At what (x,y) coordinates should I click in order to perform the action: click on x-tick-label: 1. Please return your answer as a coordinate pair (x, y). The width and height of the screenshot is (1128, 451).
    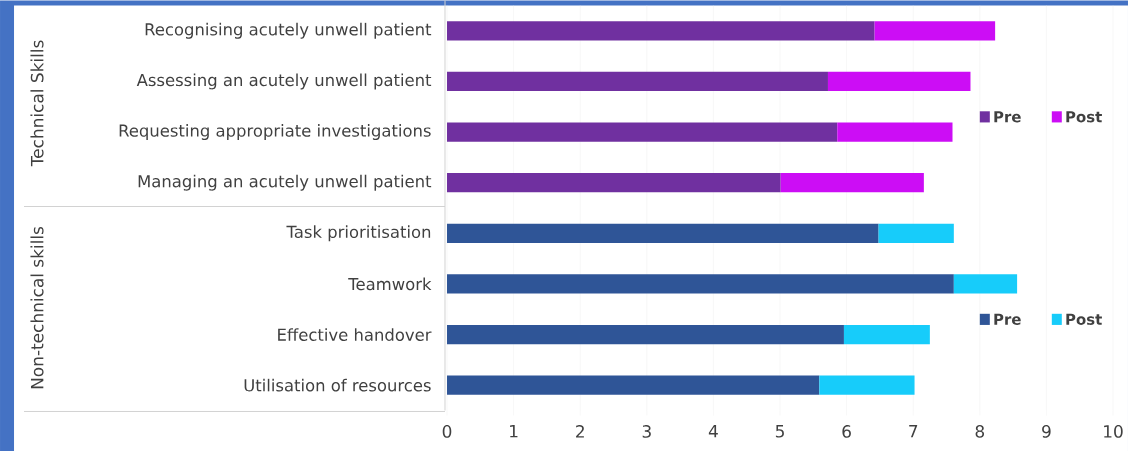
    Looking at the image, I should click on (514, 431).